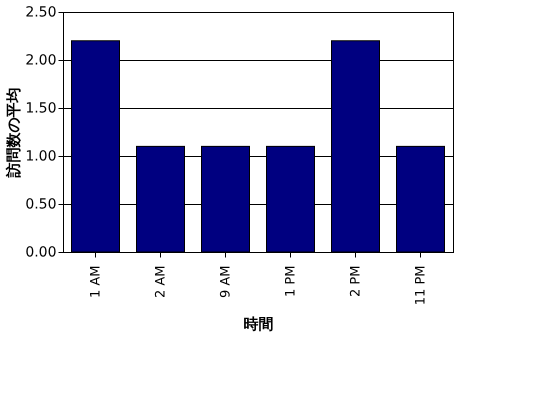 Image resolution: width=548 pixels, height=398 pixels. What do you see at coordinates (259, 324) in the screenshot?
I see `x-axis-title: 時間` at bounding box center [259, 324].